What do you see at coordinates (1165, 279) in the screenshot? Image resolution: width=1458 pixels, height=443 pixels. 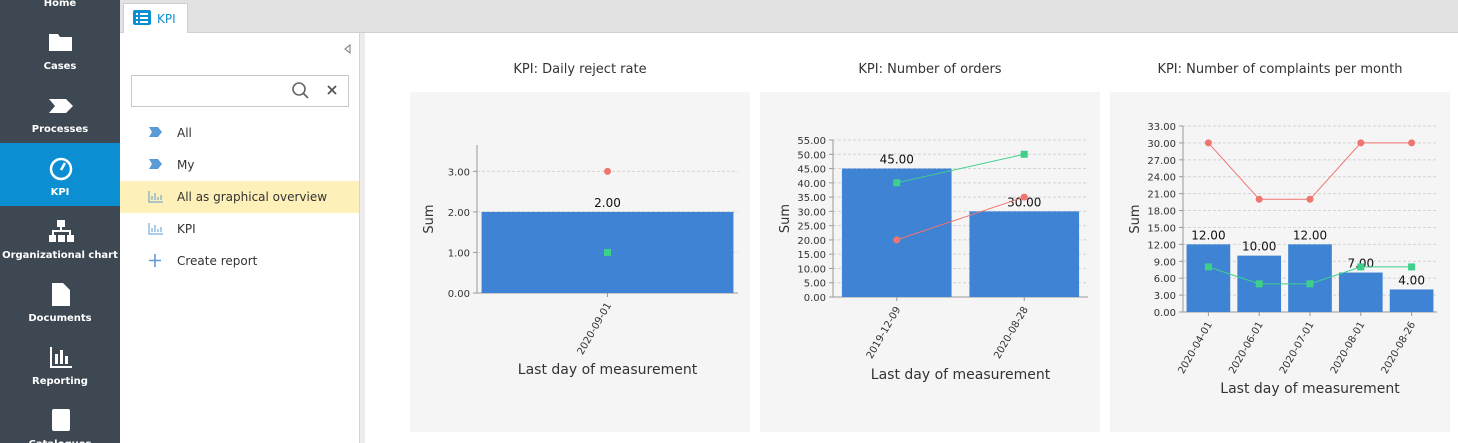 I see `y-tick-label: 6.00` at bounding box center [1165, 279].